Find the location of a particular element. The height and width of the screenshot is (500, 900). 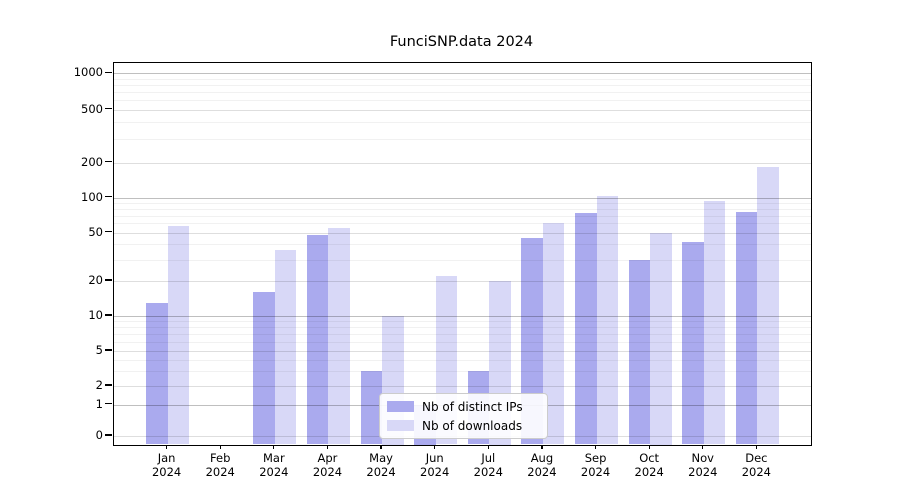

y-tick-label: 1 is located at coordinates (99, 403).